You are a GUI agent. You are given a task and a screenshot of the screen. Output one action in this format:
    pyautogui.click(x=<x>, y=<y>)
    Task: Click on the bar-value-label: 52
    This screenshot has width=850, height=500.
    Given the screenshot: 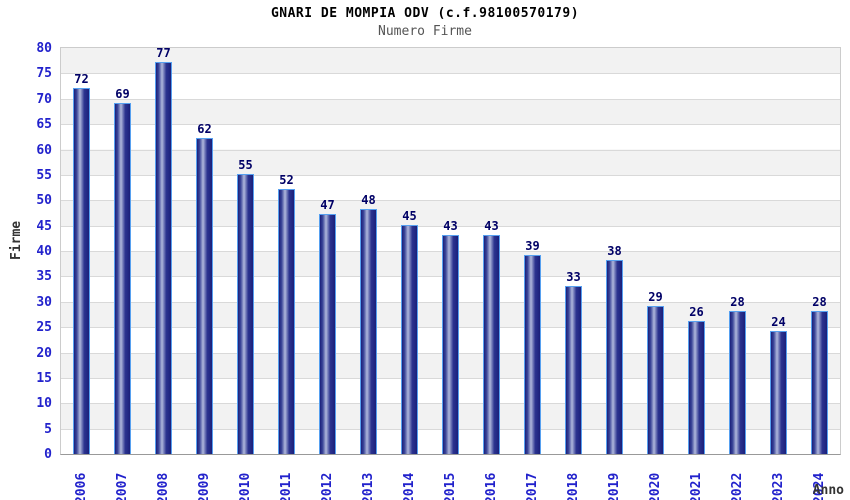 What is the action you would take?
    pyautogui.click(x=286, y=180)
    